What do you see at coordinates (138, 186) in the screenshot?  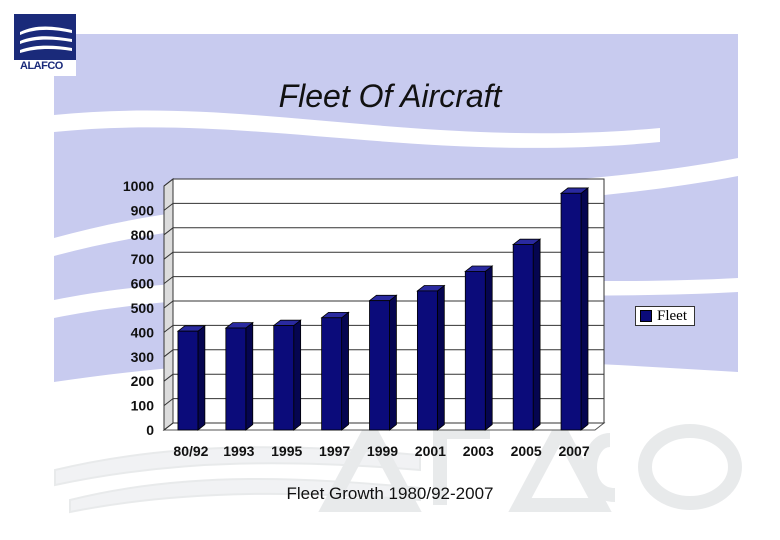 I see `y-tick-label: 1000` at bounding box center [138, 186].